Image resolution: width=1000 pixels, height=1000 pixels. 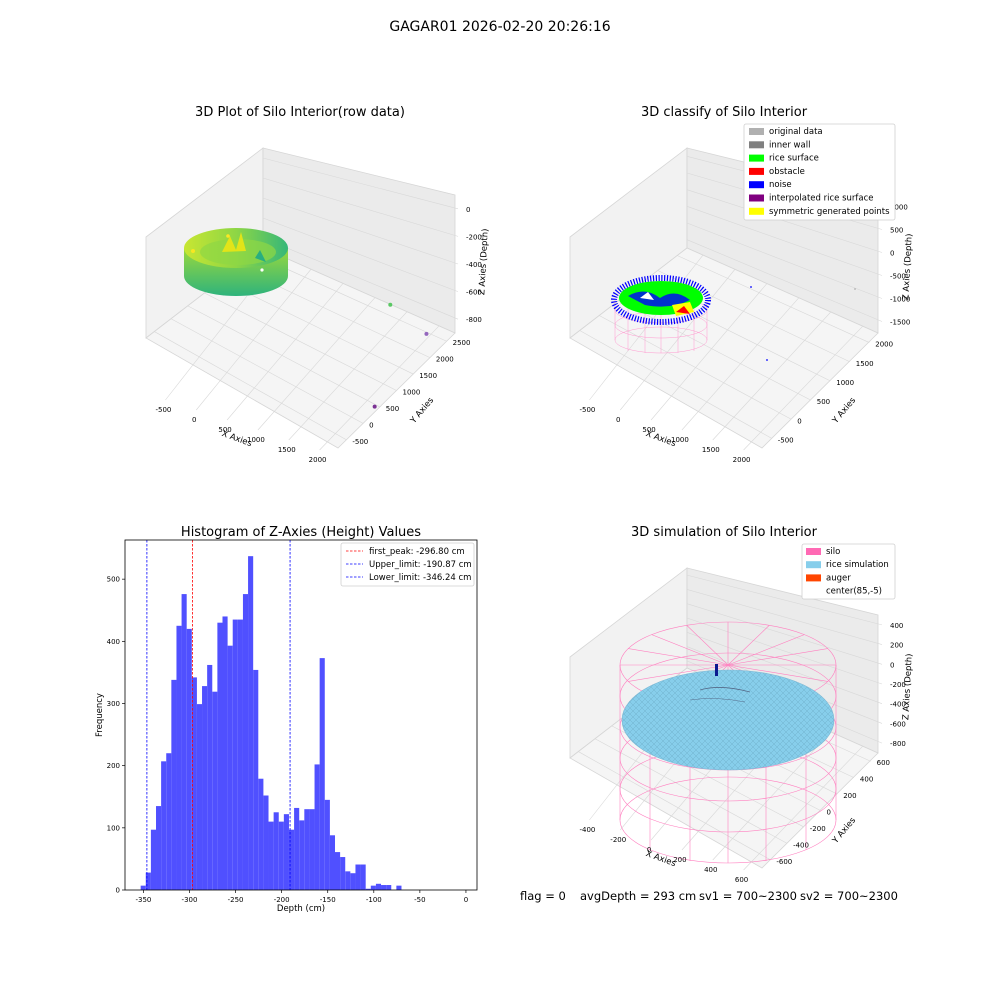 What do you see at coordinates (236, 262) in the screenshot?
I see `raw3d-rice-cloud` at bounding box center [236, 262].